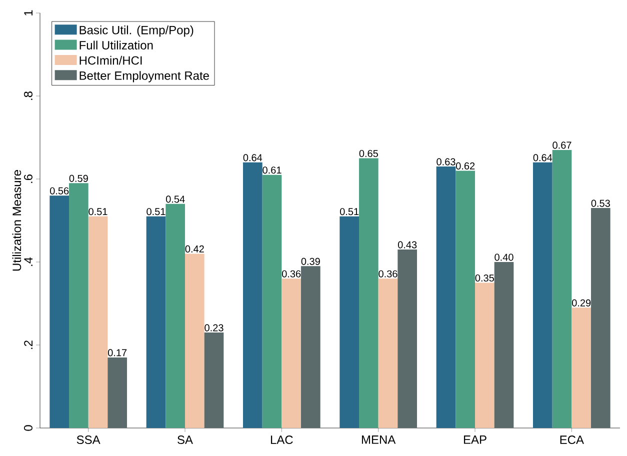 This screenshot has height=456, width=627. What do you see at coordinates (117, 352) in the screenshot?
I see `data-label: 0.17` at bounding box center [117, 352].